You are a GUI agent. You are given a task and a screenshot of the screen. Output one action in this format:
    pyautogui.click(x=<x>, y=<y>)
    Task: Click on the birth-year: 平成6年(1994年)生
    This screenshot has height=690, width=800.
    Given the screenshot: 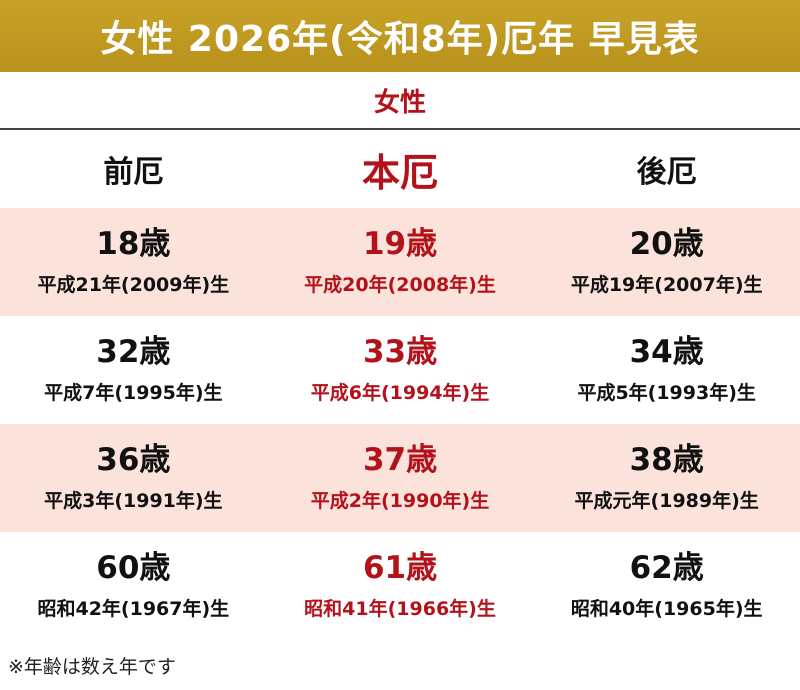 What is the action you would take?
    pyautogui.click(x=400, y=393)
    